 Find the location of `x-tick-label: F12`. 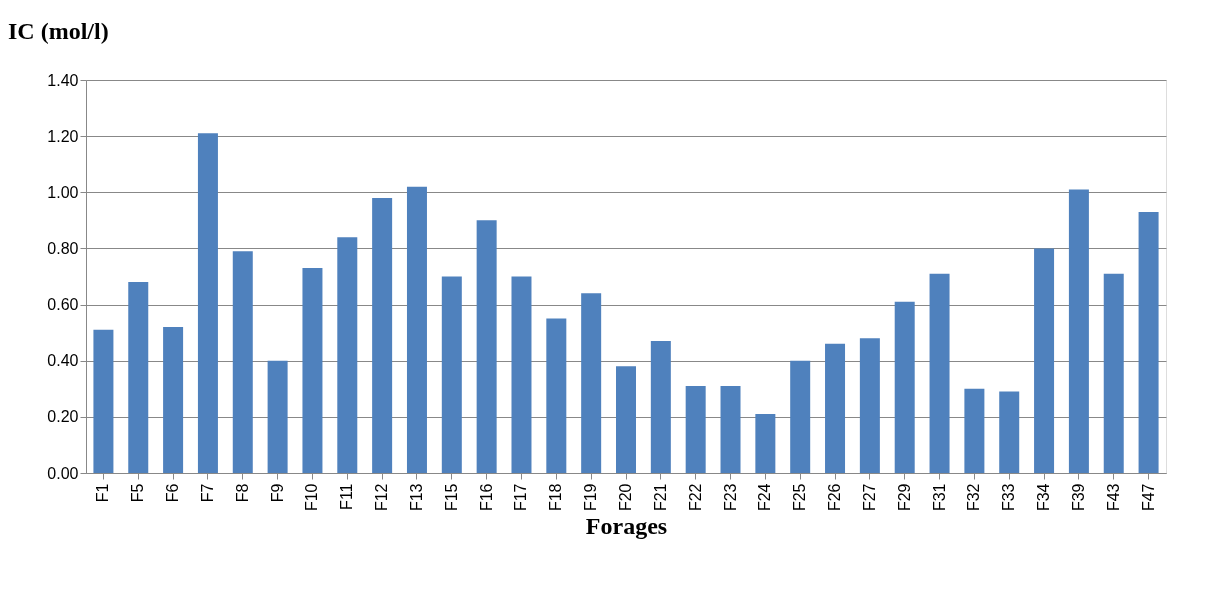

x-tick-label: F12 is located at coordinates (382, 497).